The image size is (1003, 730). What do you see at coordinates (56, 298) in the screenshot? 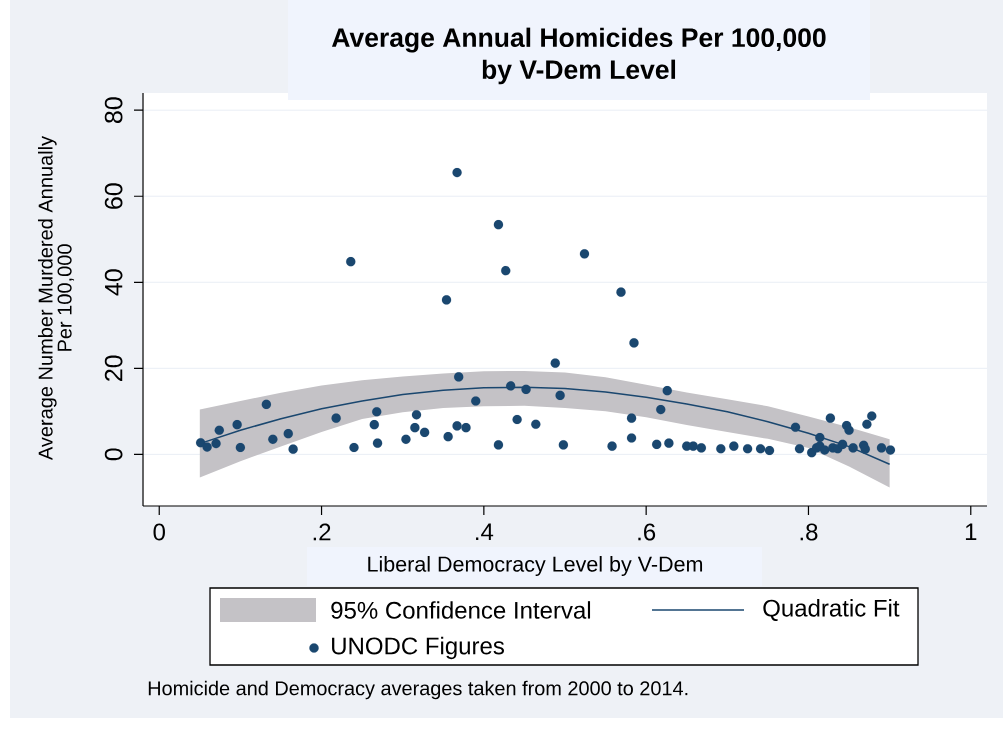
I see `y-axis-title: Average Number Murdered Annually Per 100,000` at bounding box center [56, 298].